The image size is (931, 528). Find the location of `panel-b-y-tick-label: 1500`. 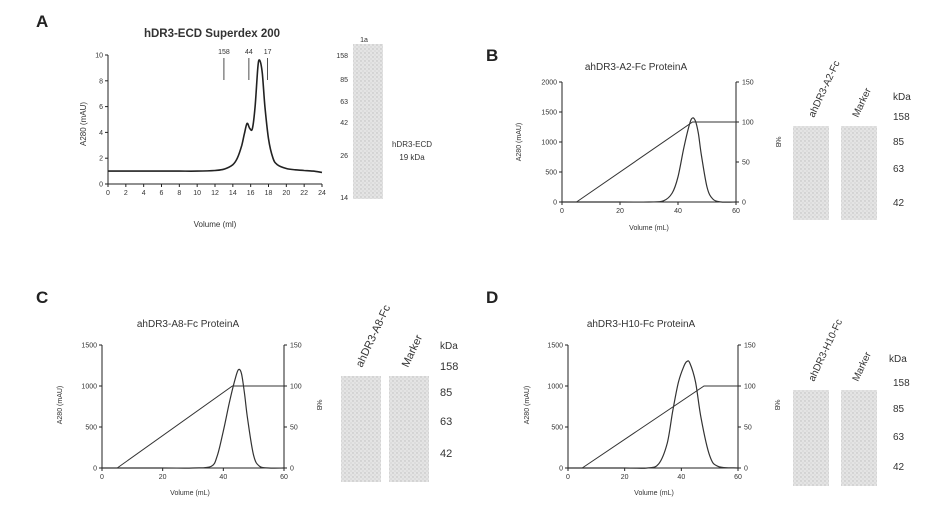

panel-b-y-tick-label: 1500 is located at coordinates (549, 113).